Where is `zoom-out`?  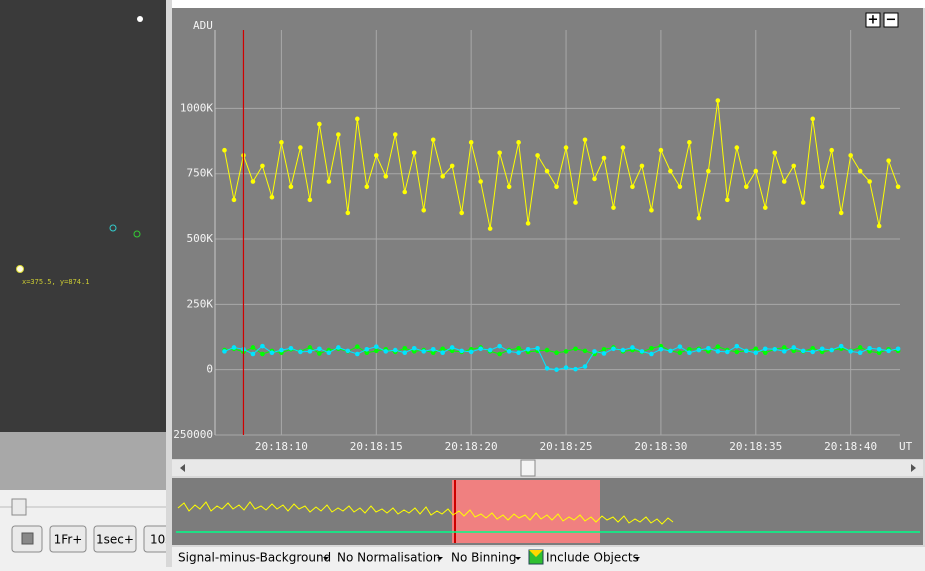
zoom-out is located at coordinates (891, 20).